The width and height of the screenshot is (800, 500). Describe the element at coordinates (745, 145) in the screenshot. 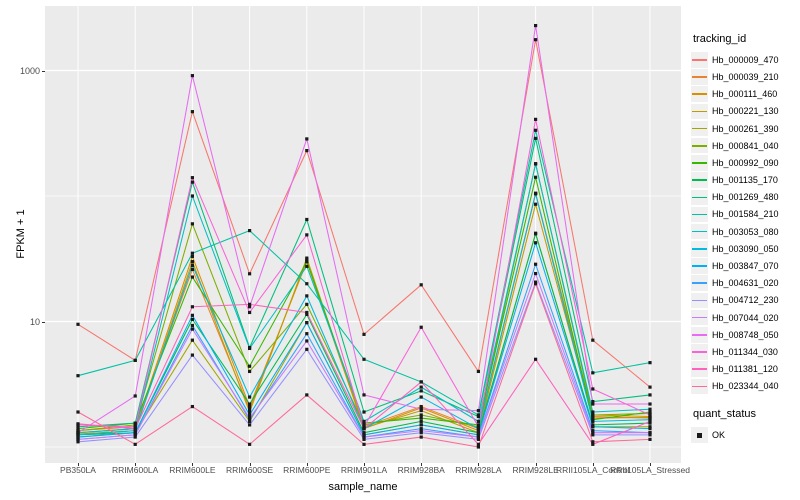

I see `legend-item-Hb_000841_040: Hb_000841_040` at that location.